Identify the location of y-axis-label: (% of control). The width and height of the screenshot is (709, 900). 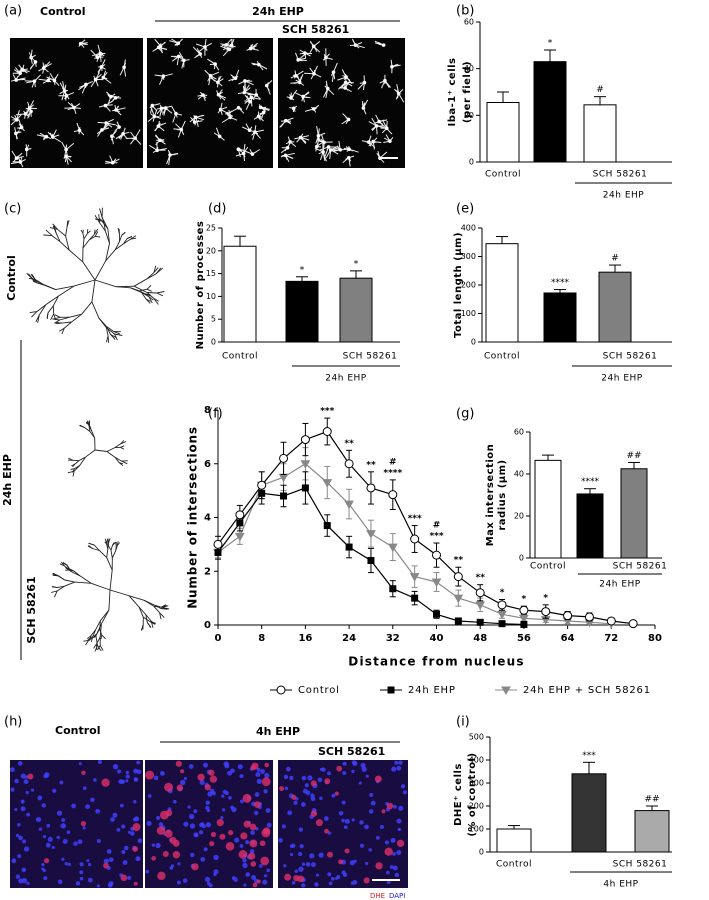
(472, 794).